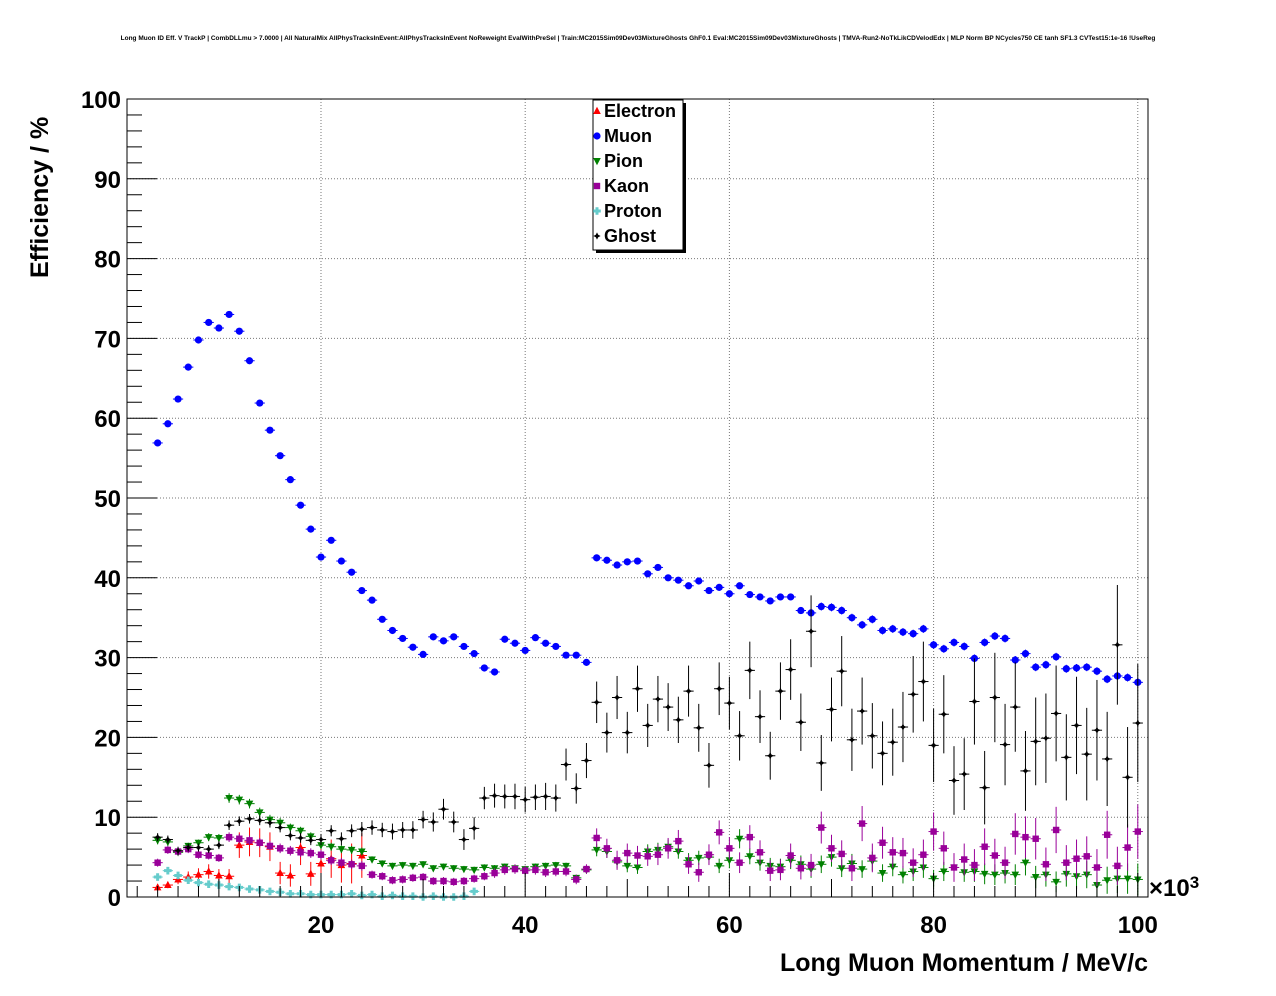 The width and height of the screenshot is (1276, 996). Describe the element at coordinates (107, 738) in the screenshot. I see `y-tick-label: 20` at that location.